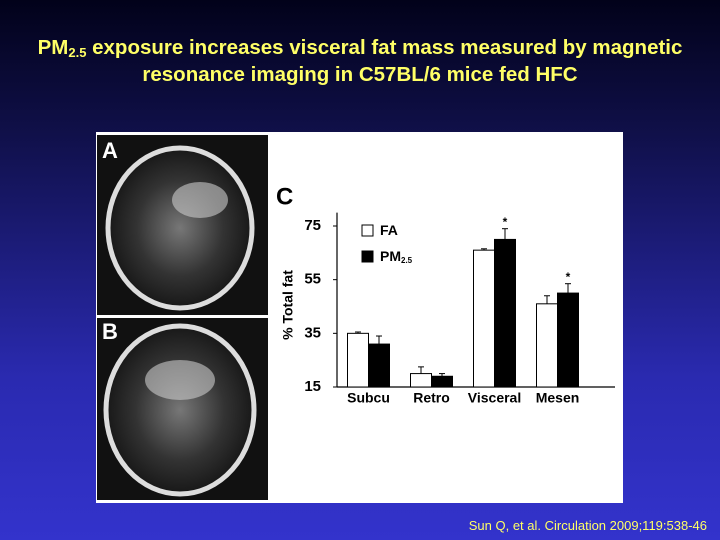  I want to click on x-tick-label: Subcu, so click(368, 398).